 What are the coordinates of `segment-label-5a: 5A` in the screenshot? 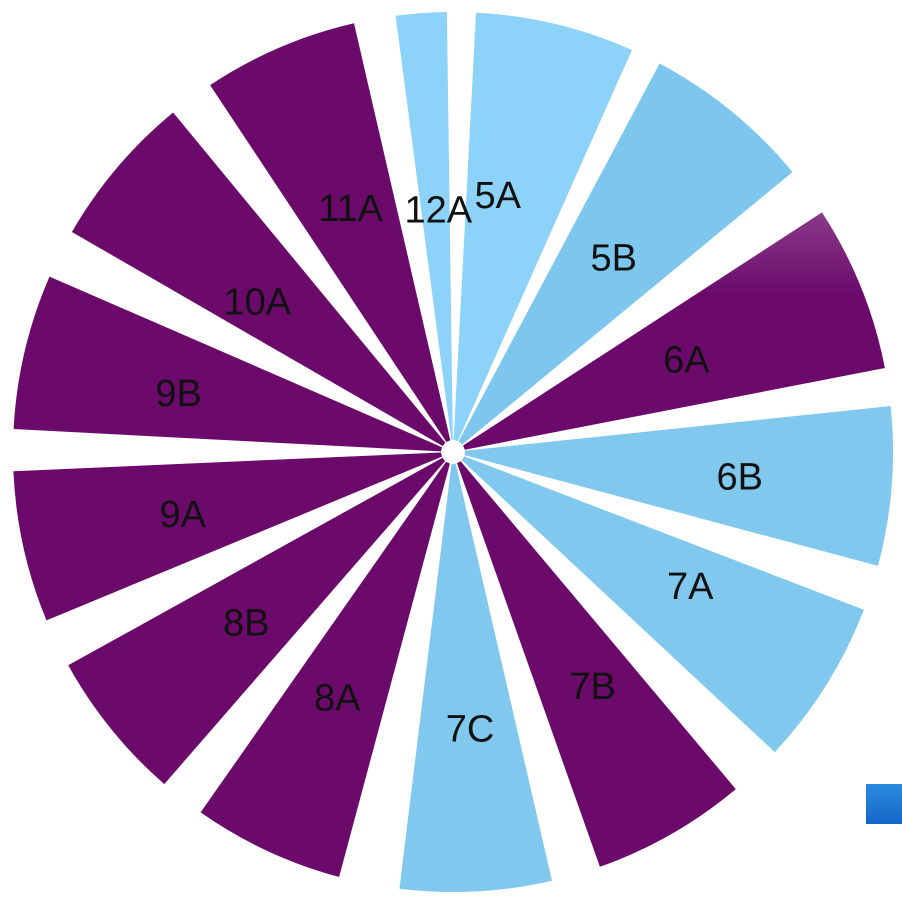 It's located at (498, 196).